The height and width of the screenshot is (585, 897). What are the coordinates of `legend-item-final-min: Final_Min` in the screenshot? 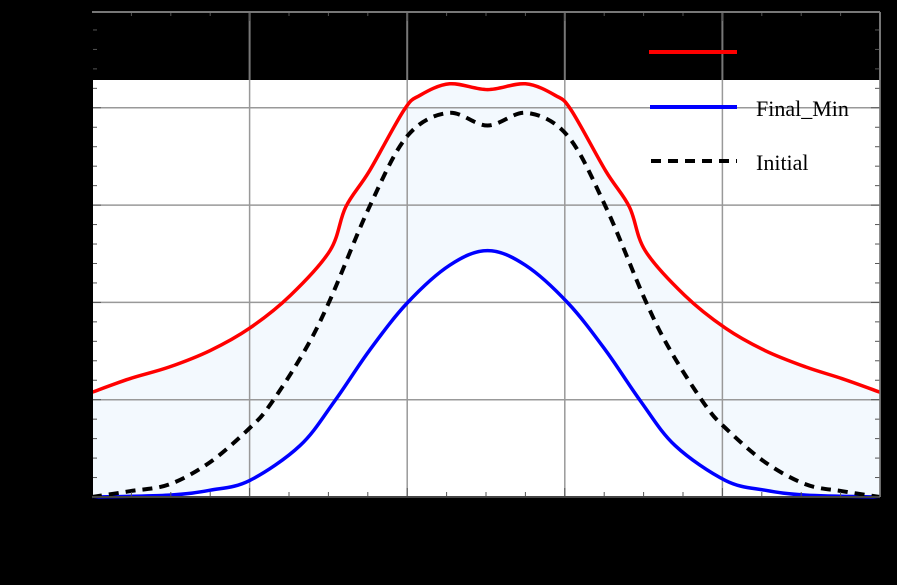 It's located at (749, 108).